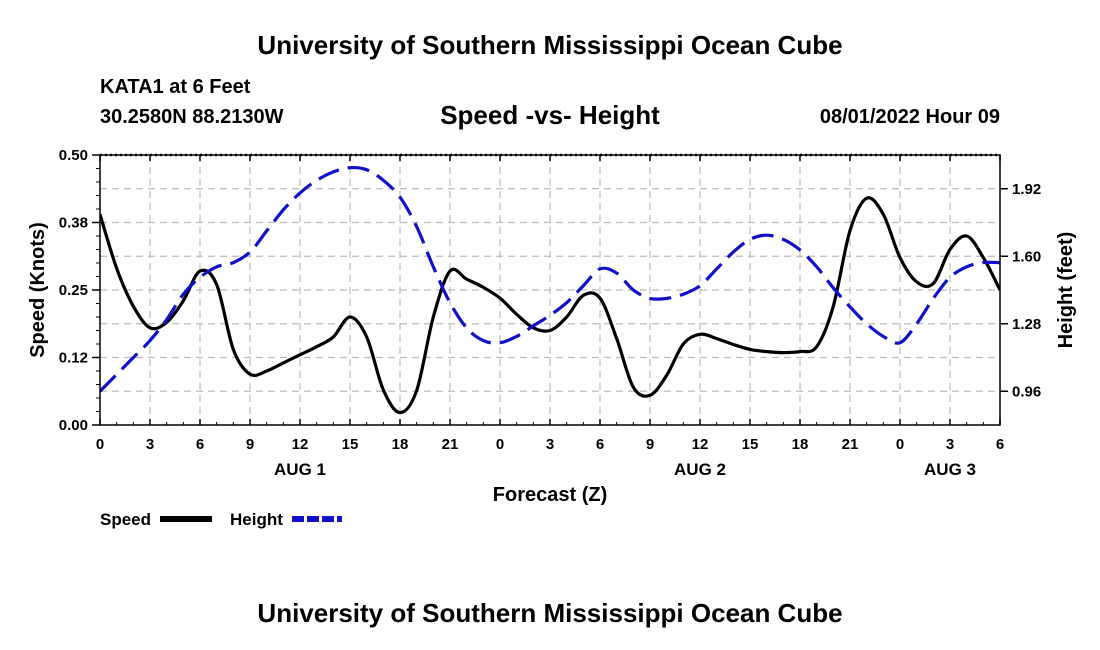 The width and height of the screenshot is (1100, 650). What do you see at coordinates (1026, 189) in the screenshot?
I see `y-right-tick-label: 1.92` at bounding box center [1026, 189].